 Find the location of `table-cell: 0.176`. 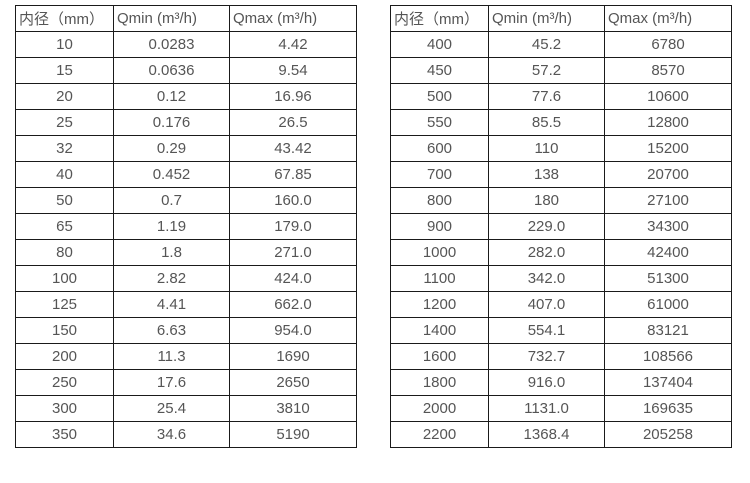

table-cell: 0.176 is located at coordinates (171, 122).